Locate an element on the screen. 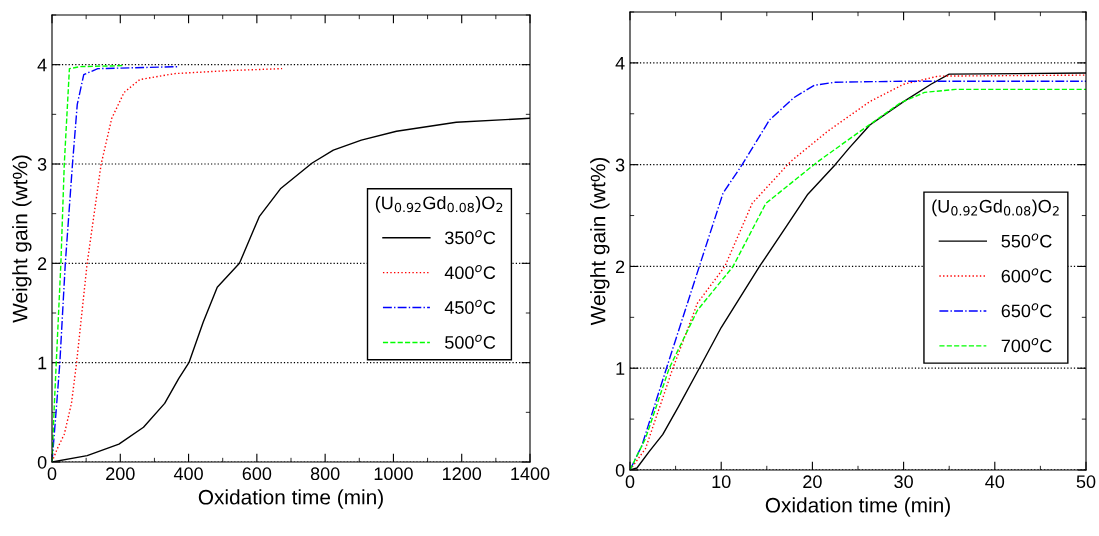 This screenshot has width=1099, height=536. x-tick-label: 400 is located at coordinates (188, 474).